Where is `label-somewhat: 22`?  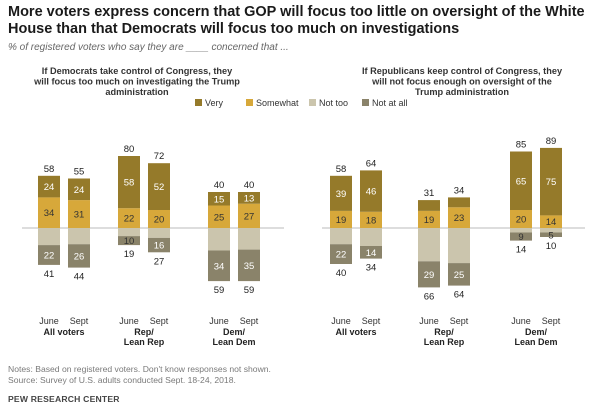 label-somewhat: 22 is located at coordinates (129, 219).